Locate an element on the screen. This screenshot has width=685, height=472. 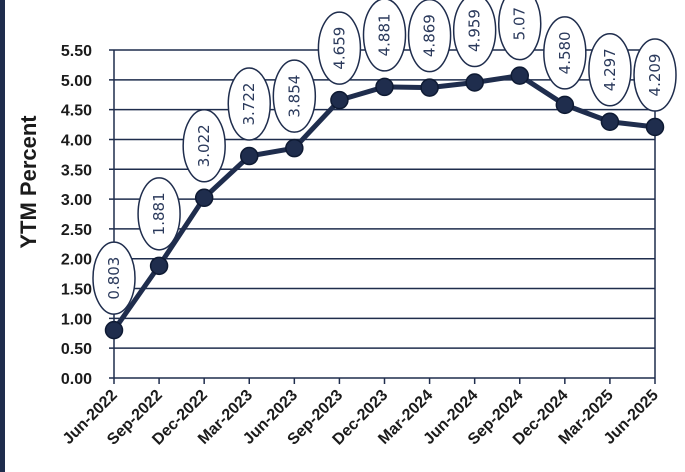
data-label: 4.580 is located at coordinates (565, 53).